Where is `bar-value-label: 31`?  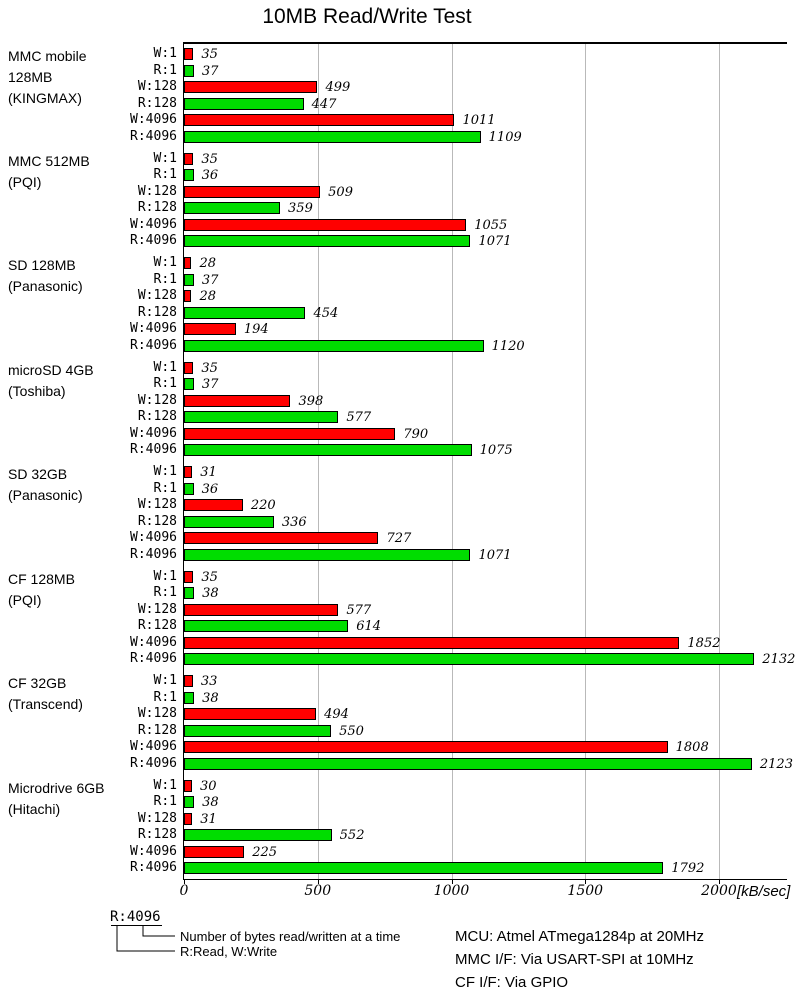 bar-value-label: 31 is located at coordinates (208, 472).